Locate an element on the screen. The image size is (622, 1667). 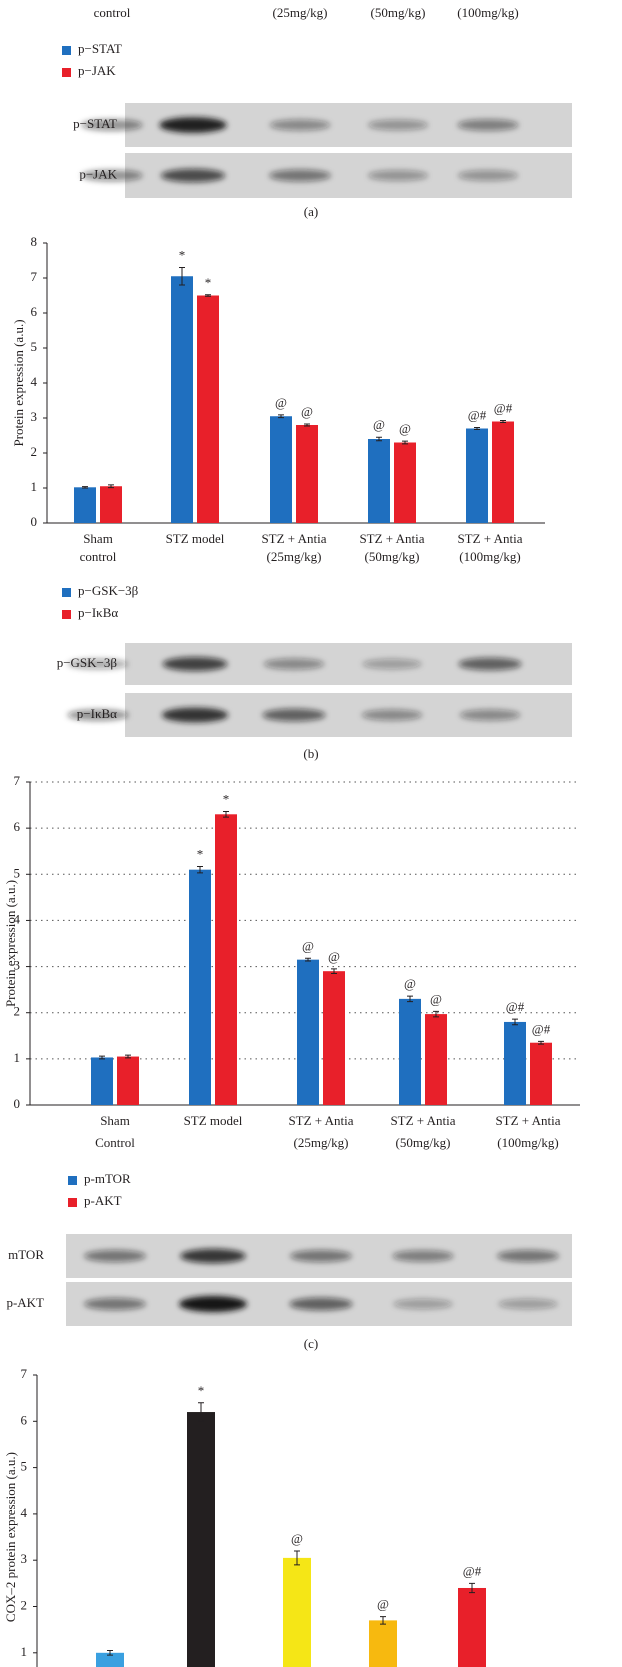
legend-label: p-AKT is located at coordinates (103, 1200).